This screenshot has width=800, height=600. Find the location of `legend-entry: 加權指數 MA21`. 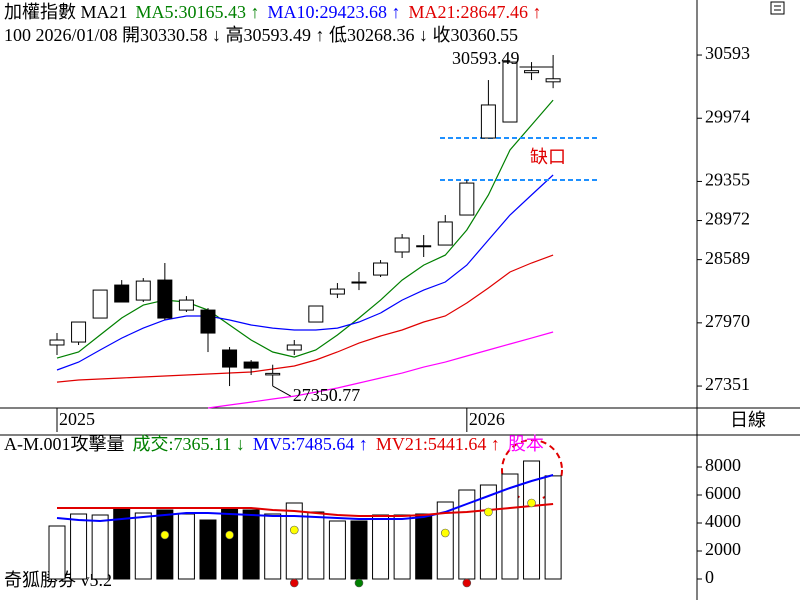

legend-entry: 加權指數 MA21 is located at coordinates (66, 12).